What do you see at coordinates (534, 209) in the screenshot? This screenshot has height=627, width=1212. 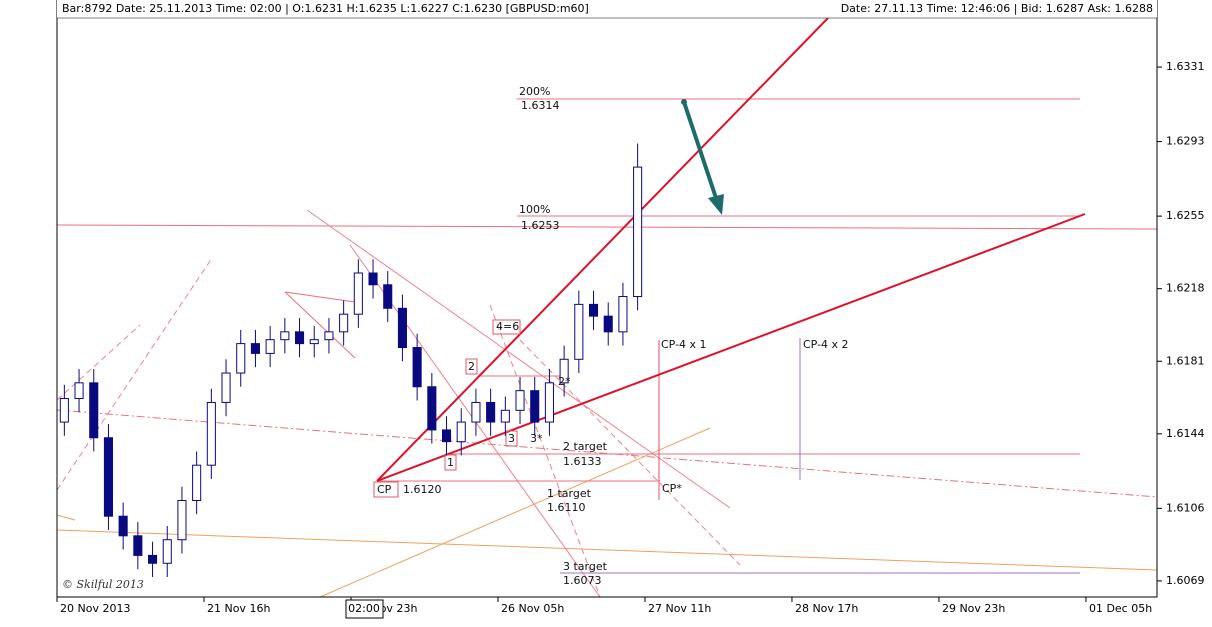 I see `annotation: 100%` at bounding box center [534, 209].